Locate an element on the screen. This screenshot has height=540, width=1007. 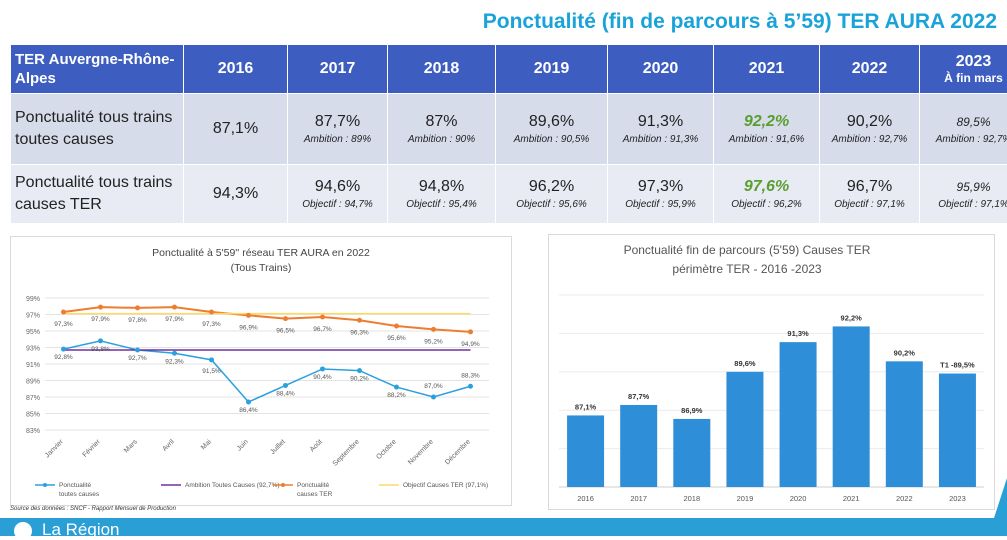
cell-value: 90,2% is located at coordinates (869, 122).